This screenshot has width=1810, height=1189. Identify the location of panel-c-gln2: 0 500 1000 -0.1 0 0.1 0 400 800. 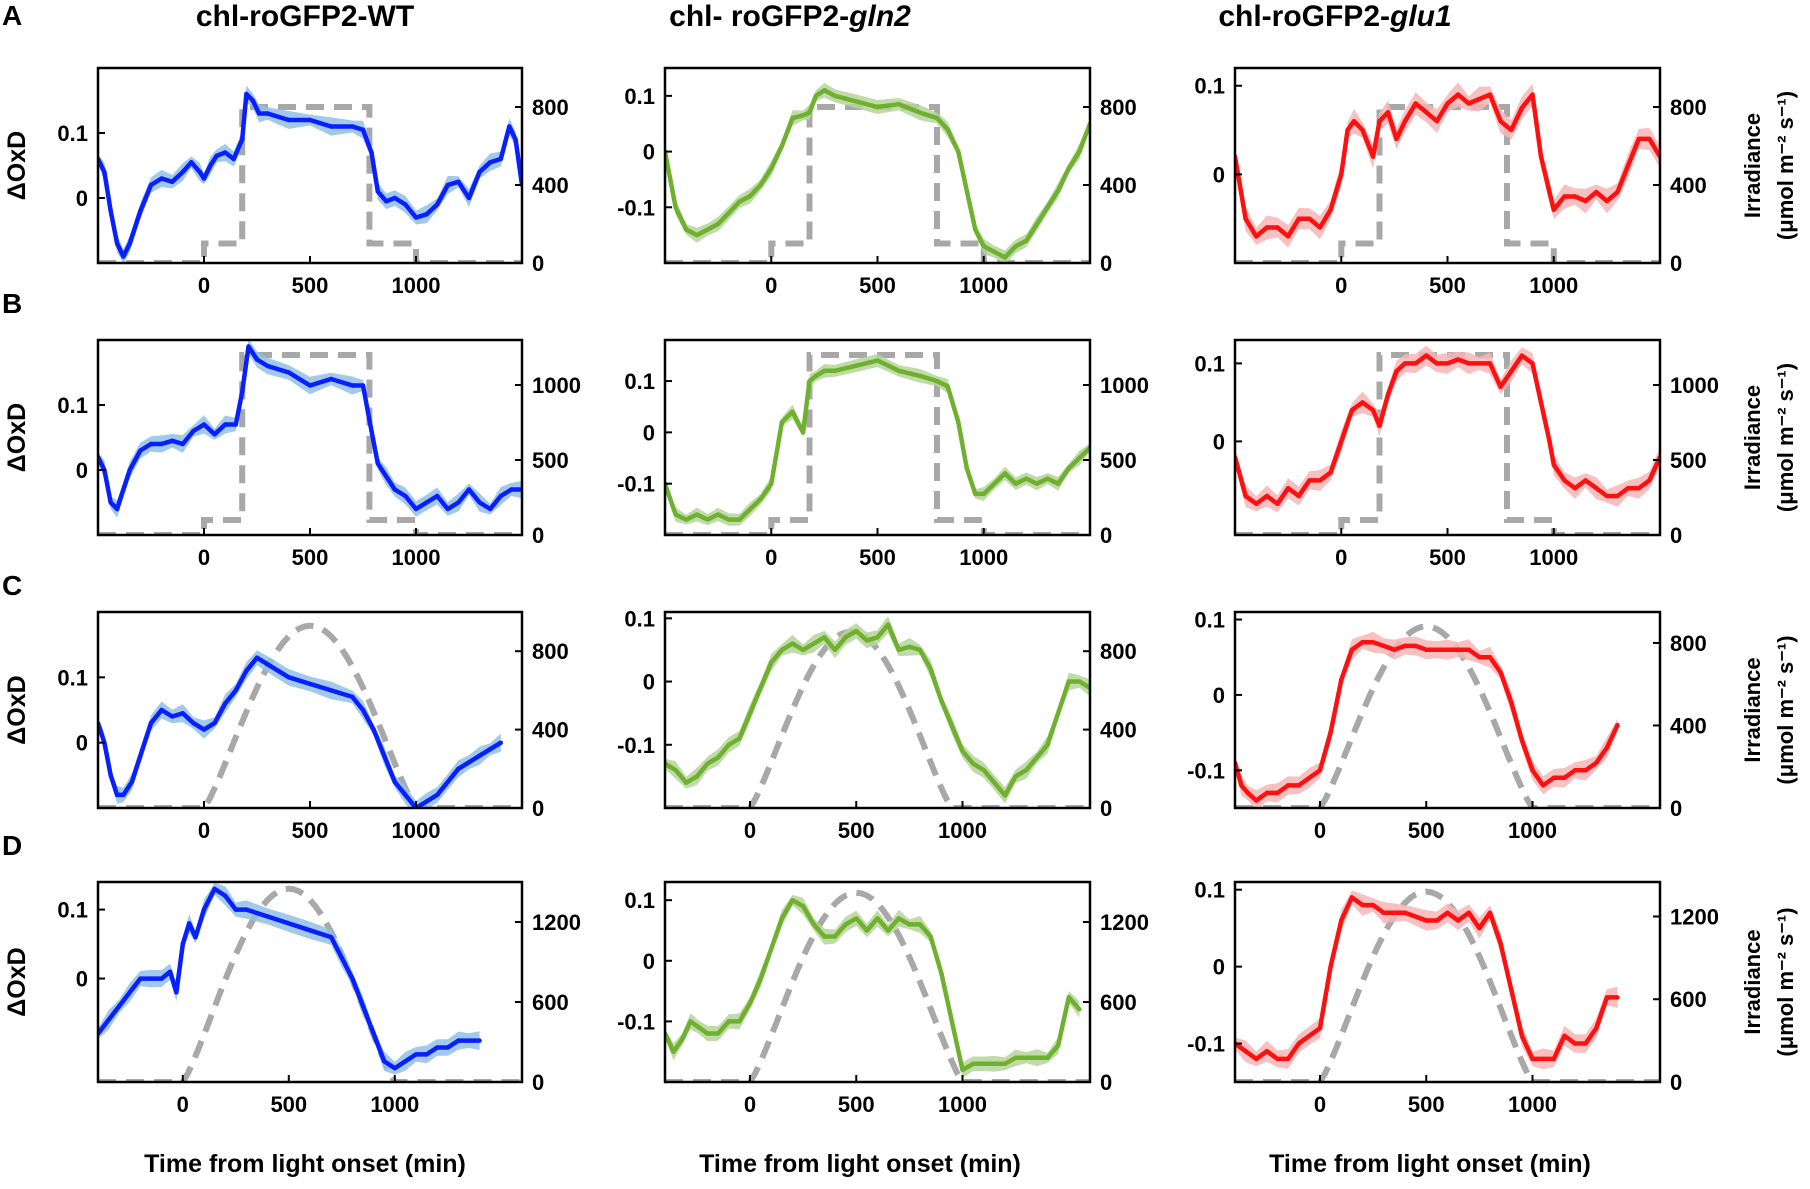
(877, 724).